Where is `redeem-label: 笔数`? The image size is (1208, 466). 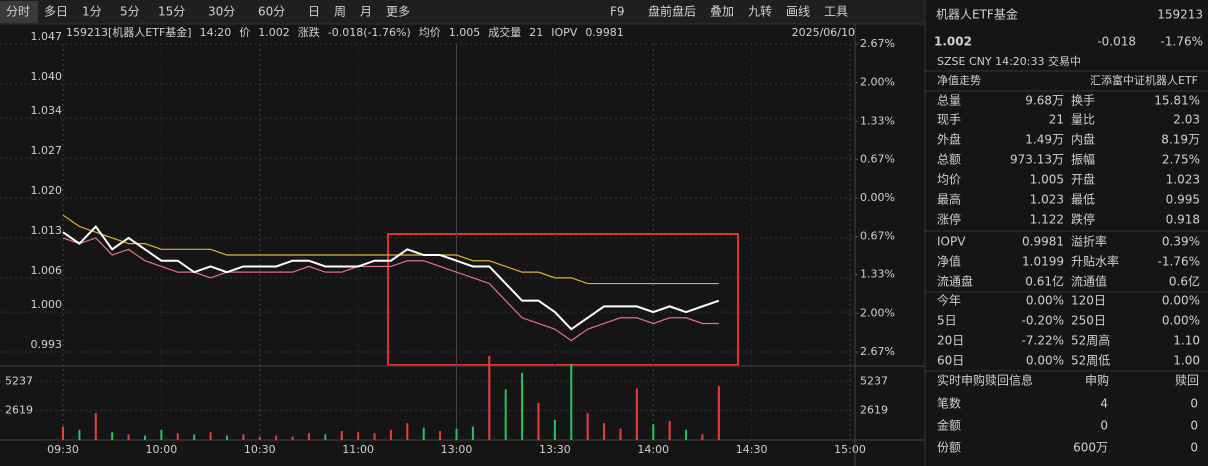
redeem-label: 笔数 is located at coordinates (949, 403).